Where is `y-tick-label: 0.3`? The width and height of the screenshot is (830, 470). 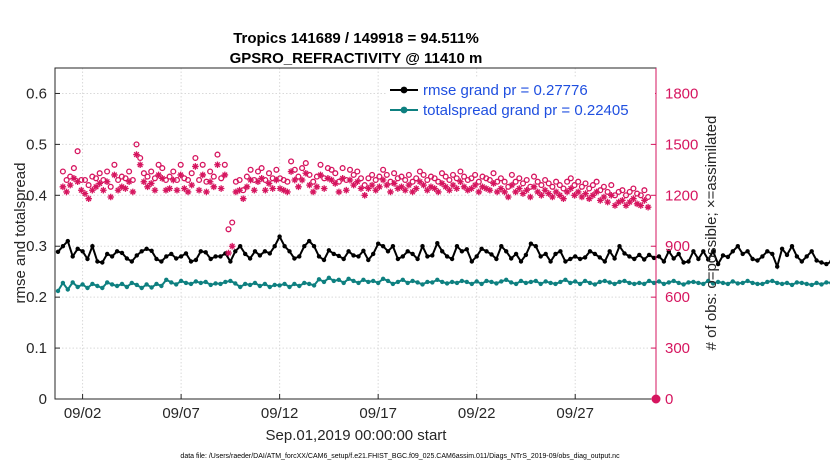 y-tick-label: 0.3 is located at coordinates (36, 246).